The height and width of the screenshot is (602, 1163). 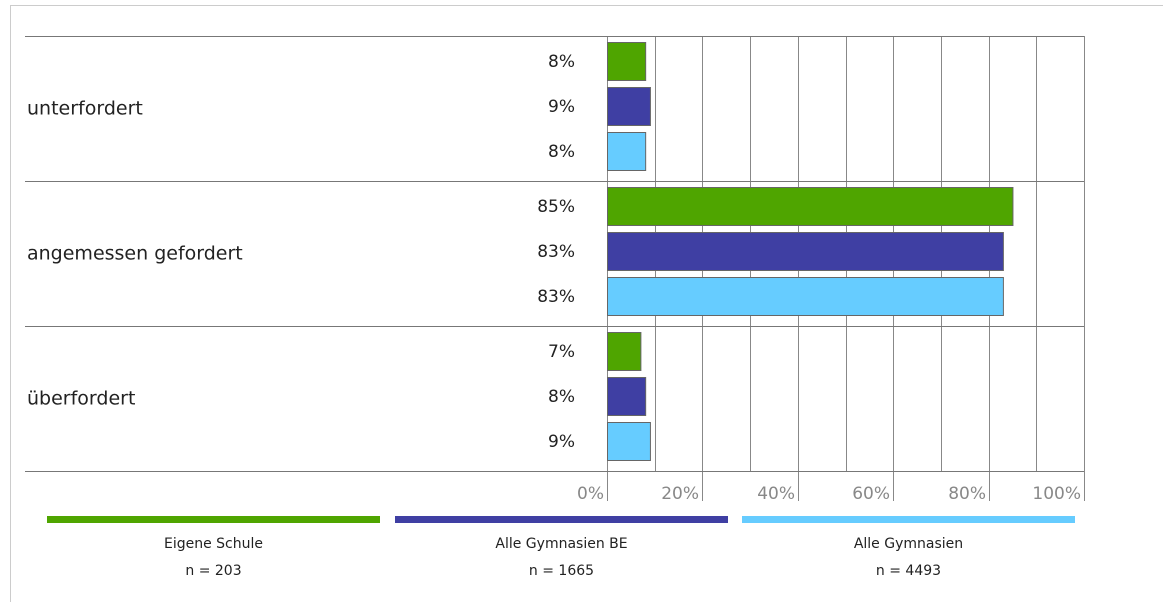 I want to click on x-tick-label: 80%, so click(x=967, y=494).